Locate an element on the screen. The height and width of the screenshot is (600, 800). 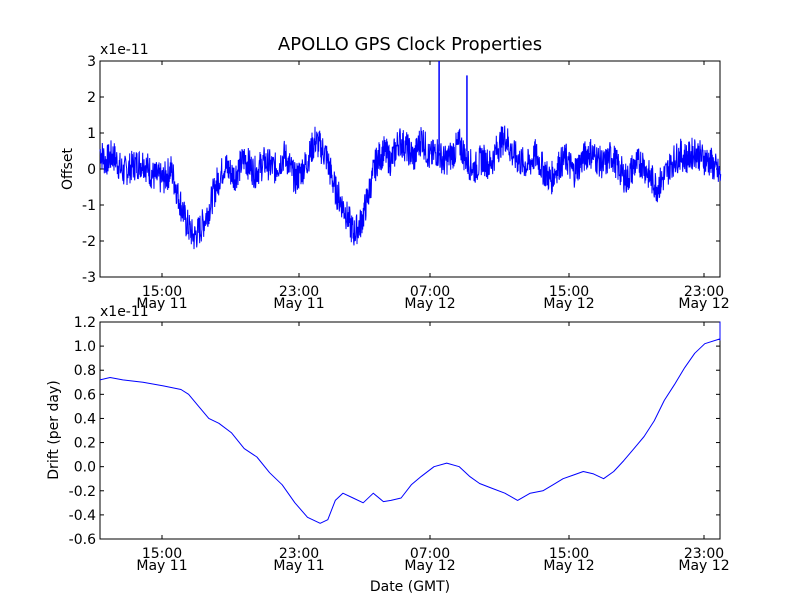
y-tick-label: 0 is located at coordinates (91, 170).